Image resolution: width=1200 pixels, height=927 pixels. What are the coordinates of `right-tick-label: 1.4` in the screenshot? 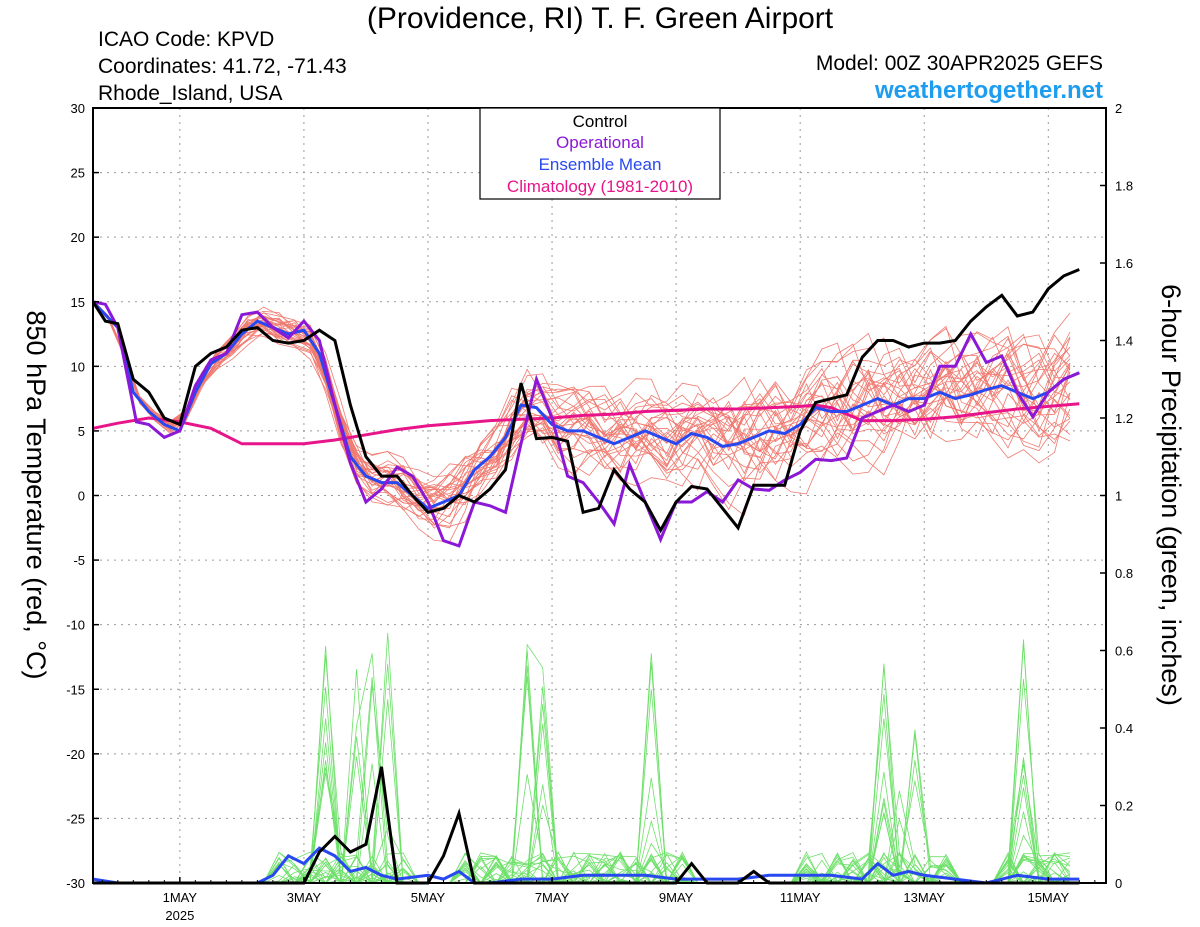 It's located at (1124, 341).